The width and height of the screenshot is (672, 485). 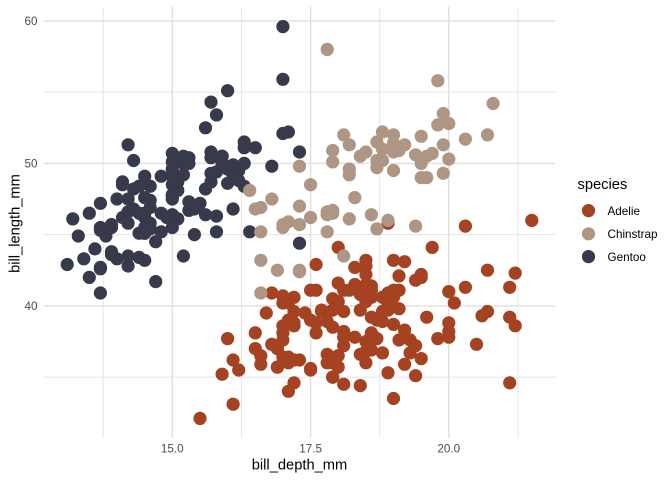 What do you see at coordinates (31, 306) in the screenshot?
I see `svg-text: 40` at bounding box center [31, 306].